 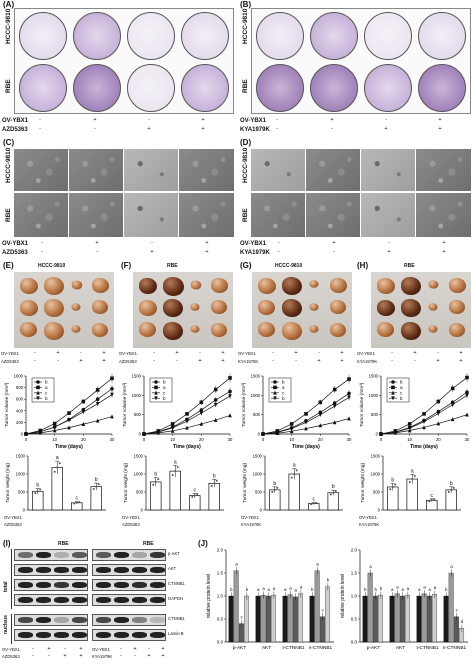 I want to click on y-tick-label: 500, so click(x=259, y=492).